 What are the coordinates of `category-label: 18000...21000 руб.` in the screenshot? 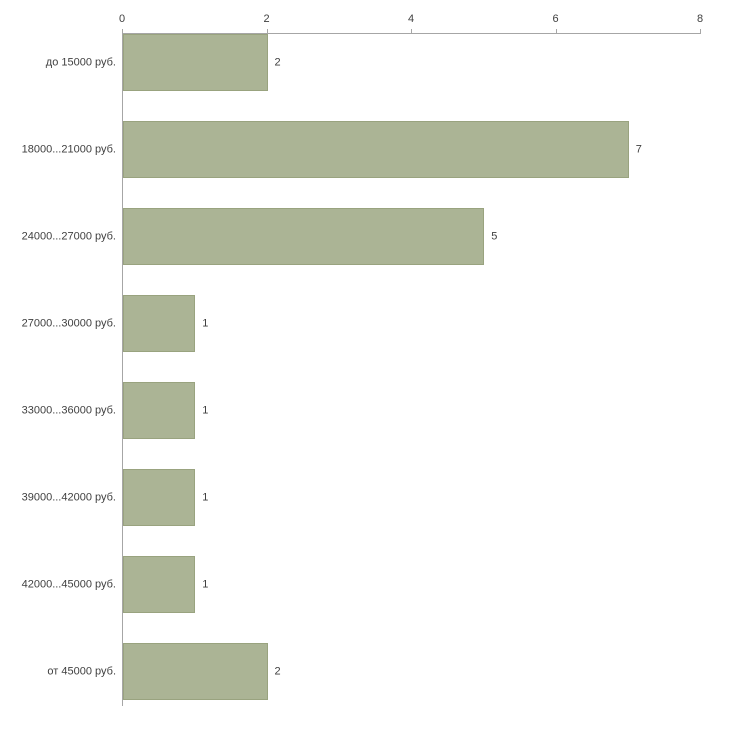 It's located at (68, 149).